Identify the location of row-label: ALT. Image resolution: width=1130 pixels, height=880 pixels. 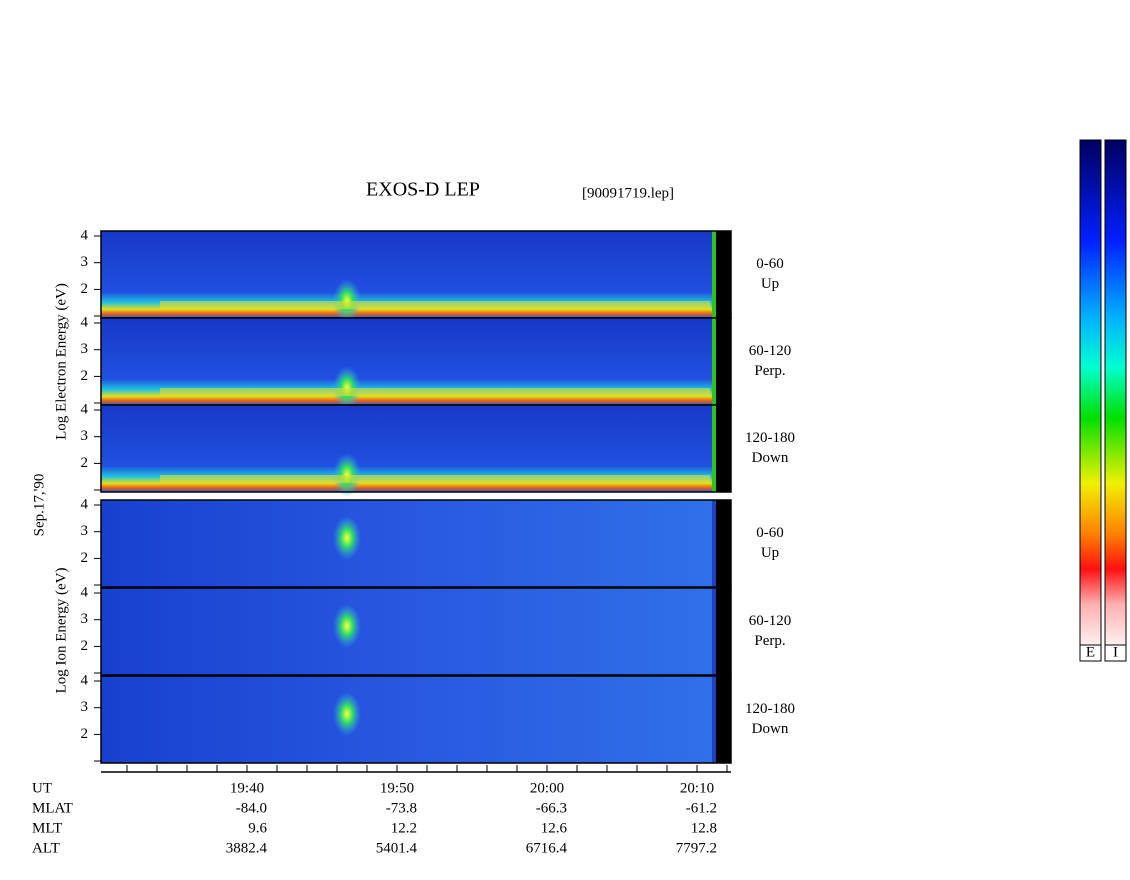
(46, 848).